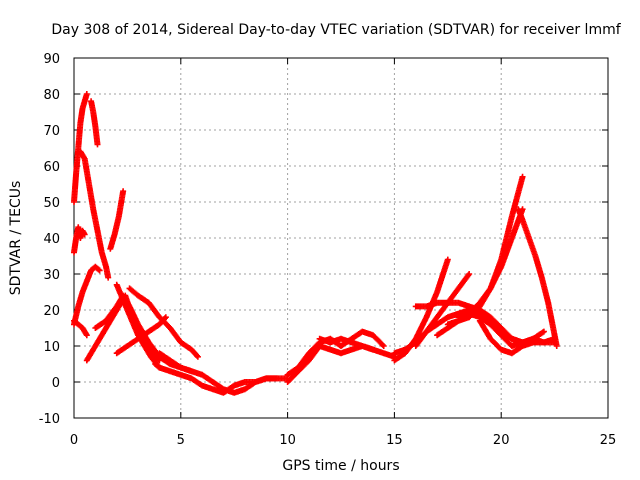 This screenshot has height=480, width=640. I want to click on y-tick-label: 30, so click(51, 275).